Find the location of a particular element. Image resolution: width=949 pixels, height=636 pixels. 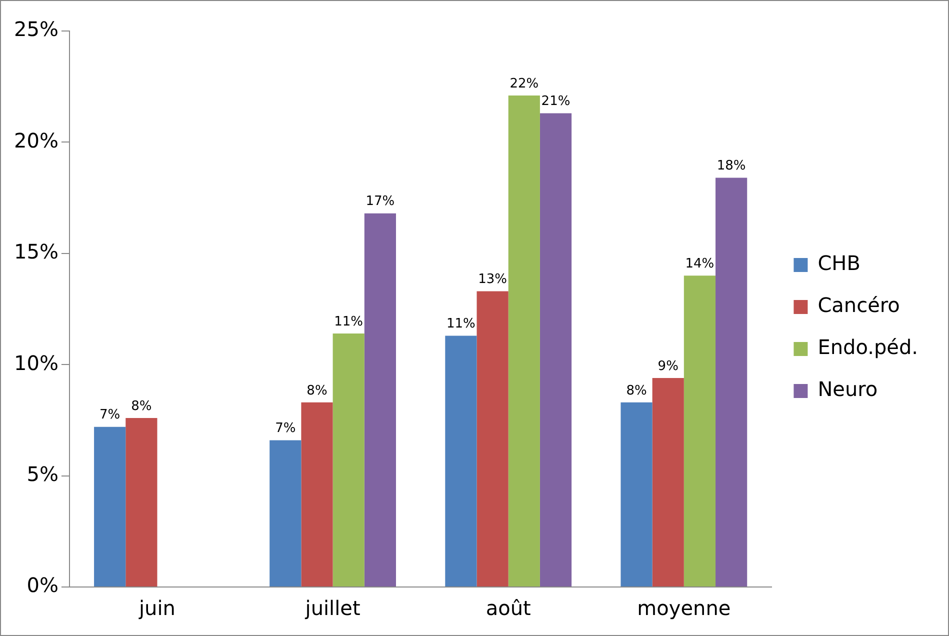

data-label: 14% is located at coordinates (699, 264).